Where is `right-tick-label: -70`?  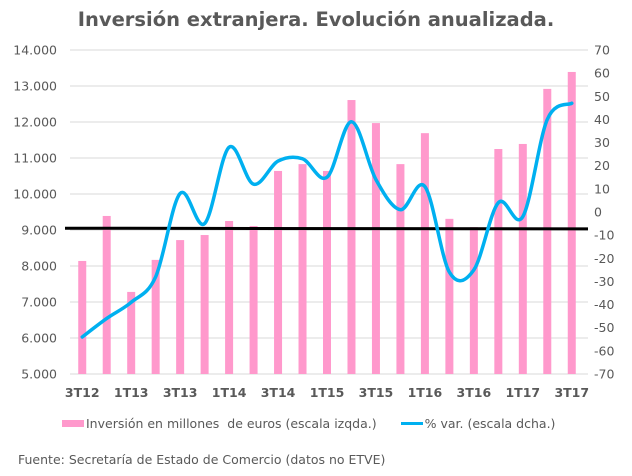
right-tick-label: -70 is located at coordinates (604, 374).